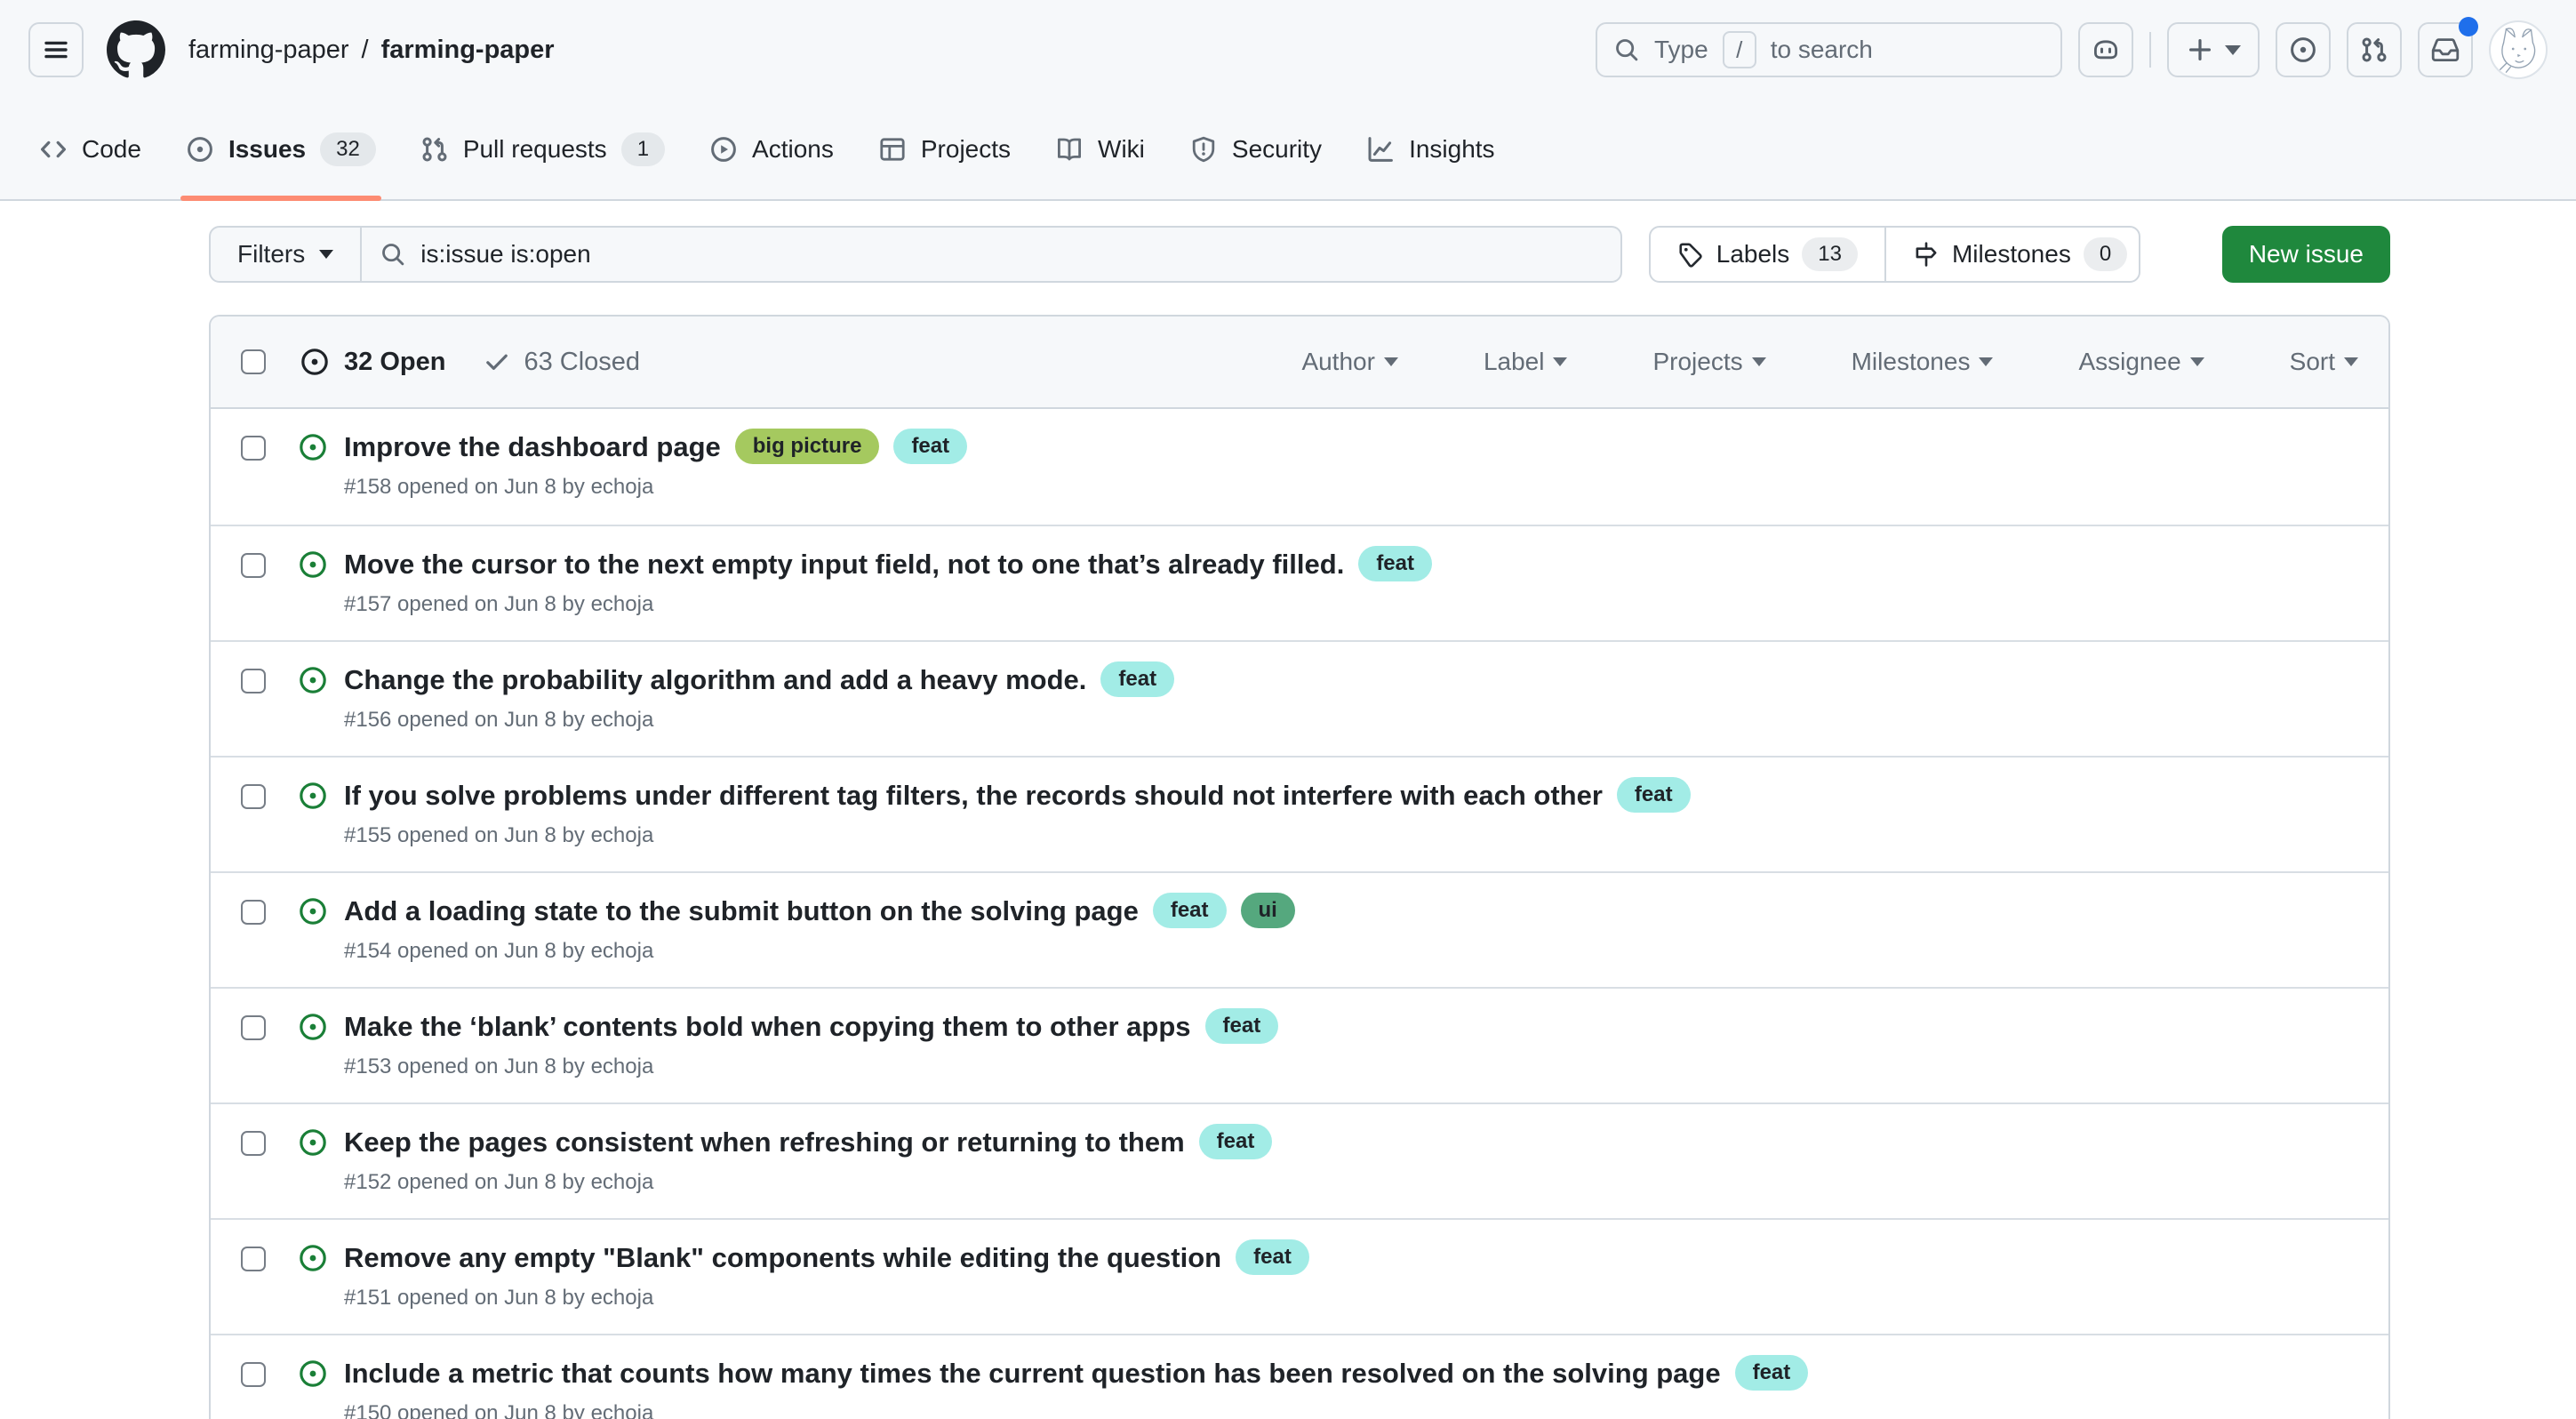 The image size is (2576, 1419). Describe the element at coordinates (2518, 50) in the screenshot. I see `avatar` at that location.